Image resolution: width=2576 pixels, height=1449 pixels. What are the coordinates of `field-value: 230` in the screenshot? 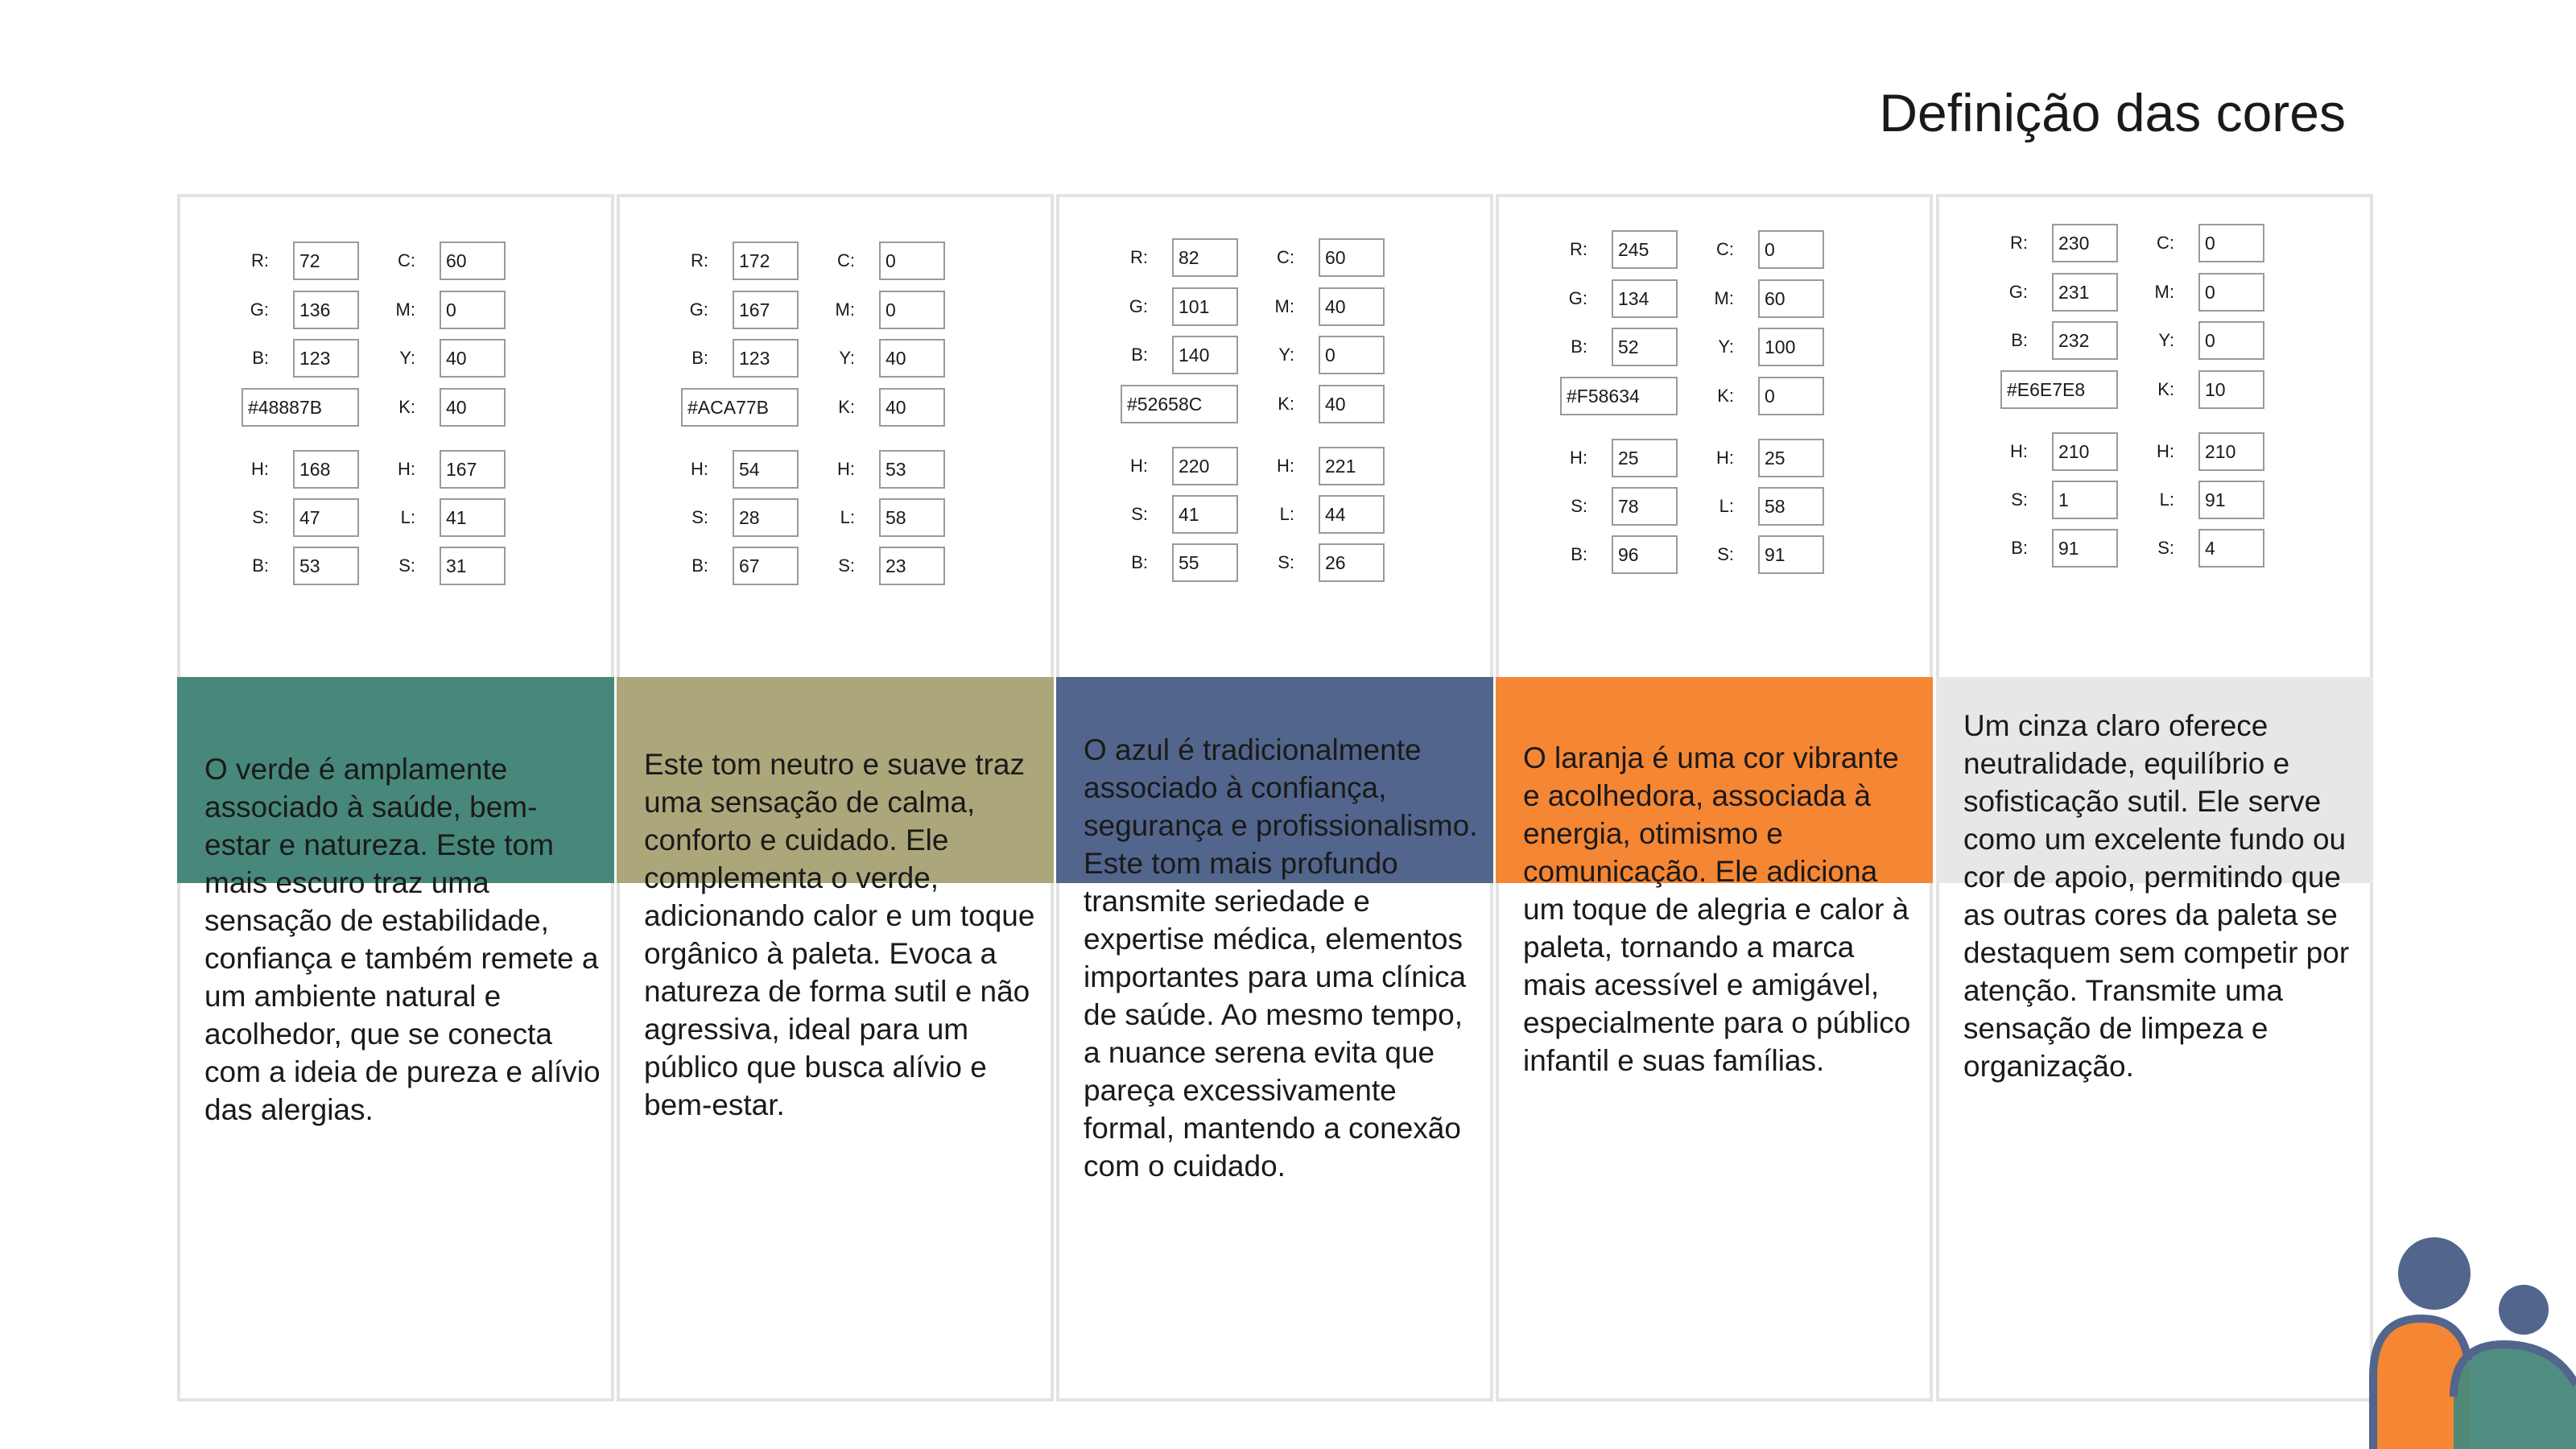 It's located at (2085, 243).